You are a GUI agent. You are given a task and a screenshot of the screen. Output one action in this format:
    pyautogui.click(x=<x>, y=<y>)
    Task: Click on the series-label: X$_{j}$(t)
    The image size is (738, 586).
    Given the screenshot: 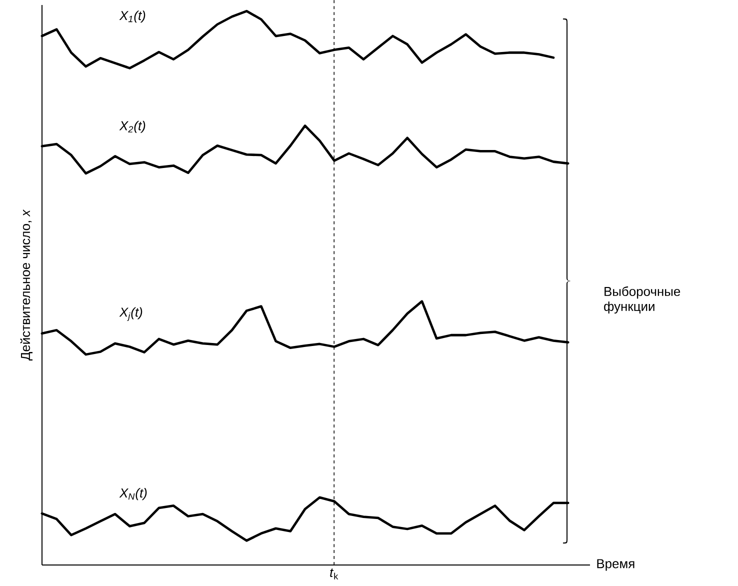 What is the action you would take?
    pyautogui.click(x=130, y=314)
    